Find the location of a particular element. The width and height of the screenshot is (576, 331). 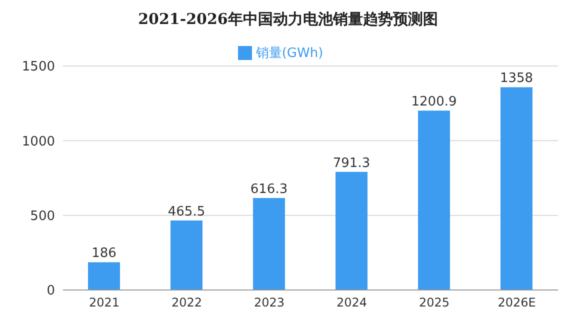

chart-title: 2021-2026年中国动力电池销量趋势预测图 is located at coordinates (288, 19).